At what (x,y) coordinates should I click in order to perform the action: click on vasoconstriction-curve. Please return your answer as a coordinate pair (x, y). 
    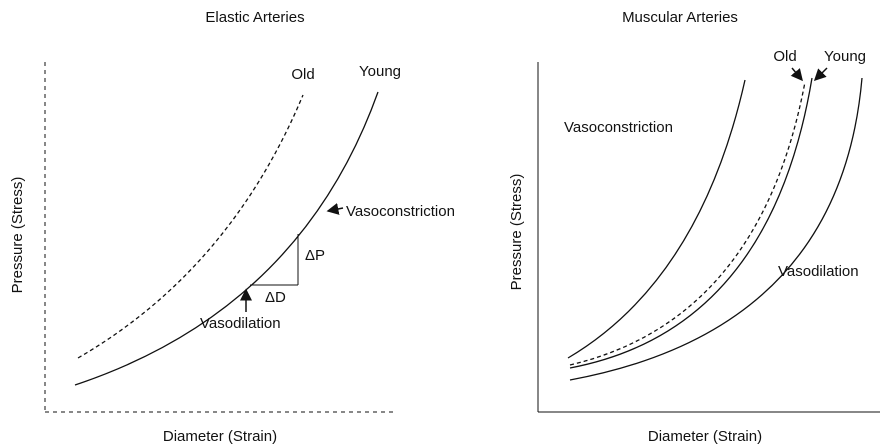
    Looking at the image, I should click on (656, 219).